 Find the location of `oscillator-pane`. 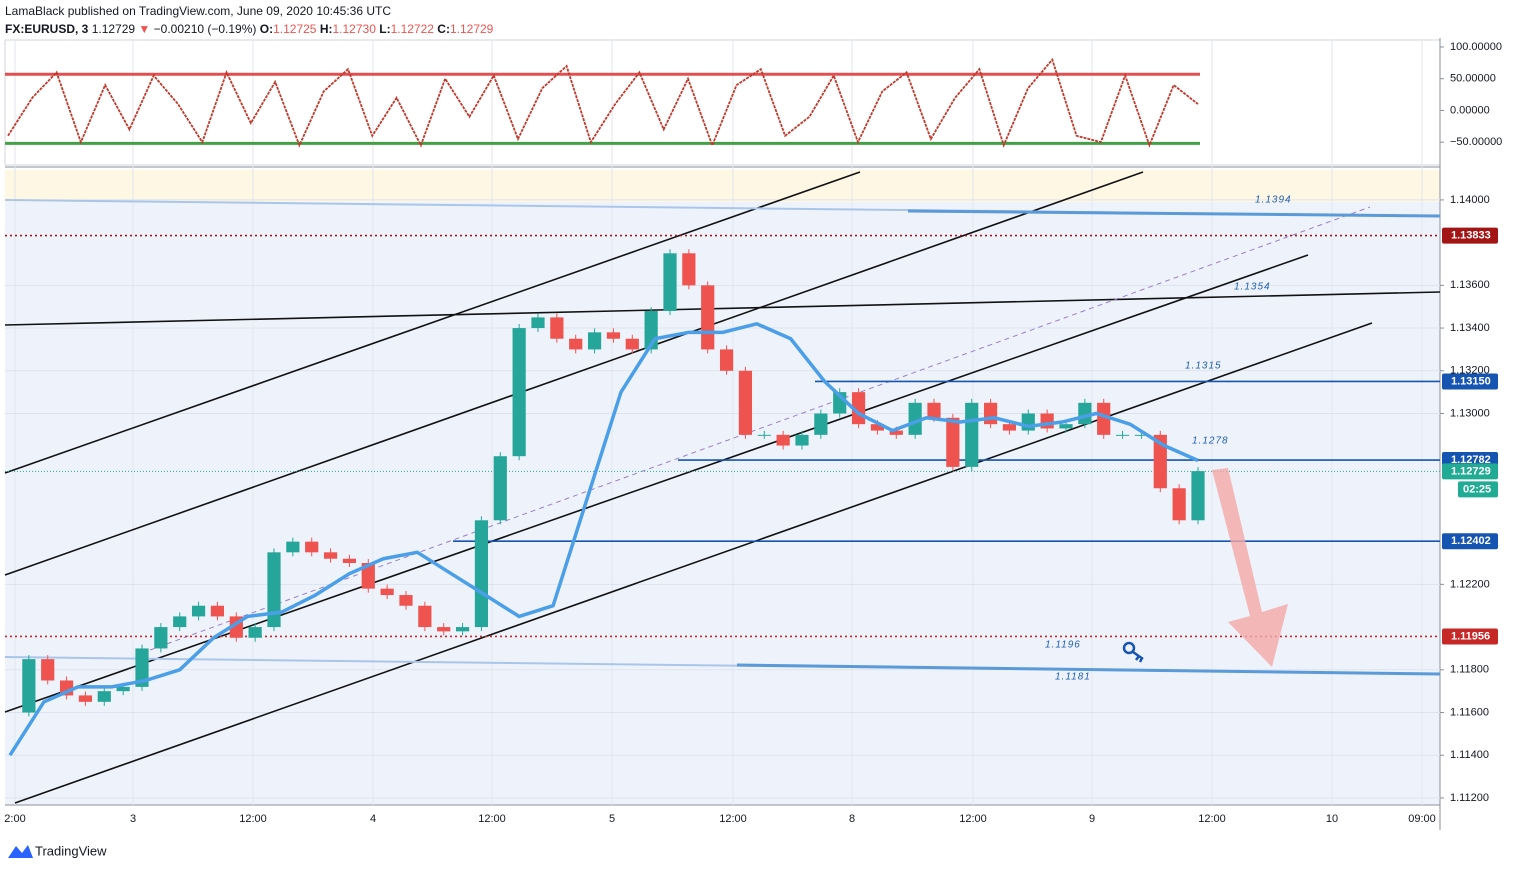

oscillator-pane is located at coordinates (722, 102).